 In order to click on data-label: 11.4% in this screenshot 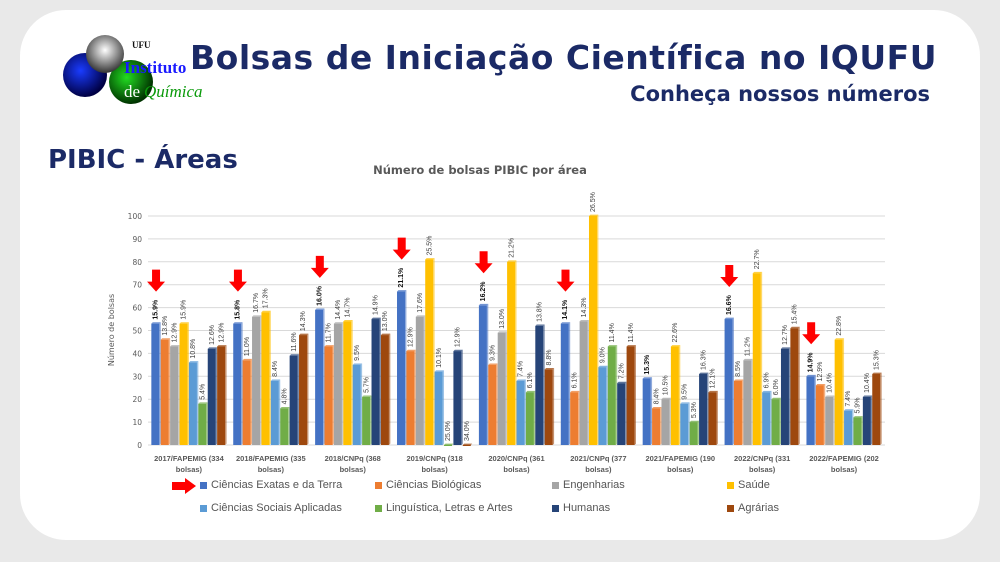, I will do `click(631, 332)`.